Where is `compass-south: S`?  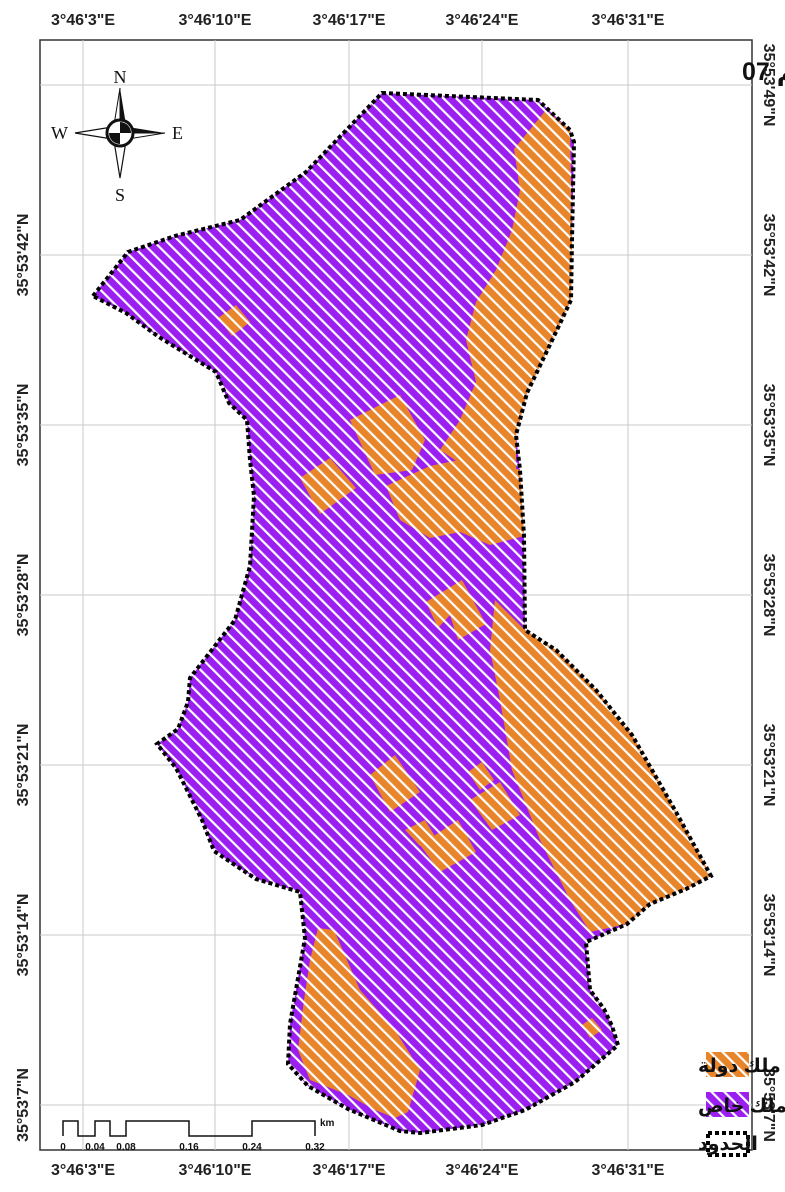
compass-south: S is located at coordinates (120, 195).